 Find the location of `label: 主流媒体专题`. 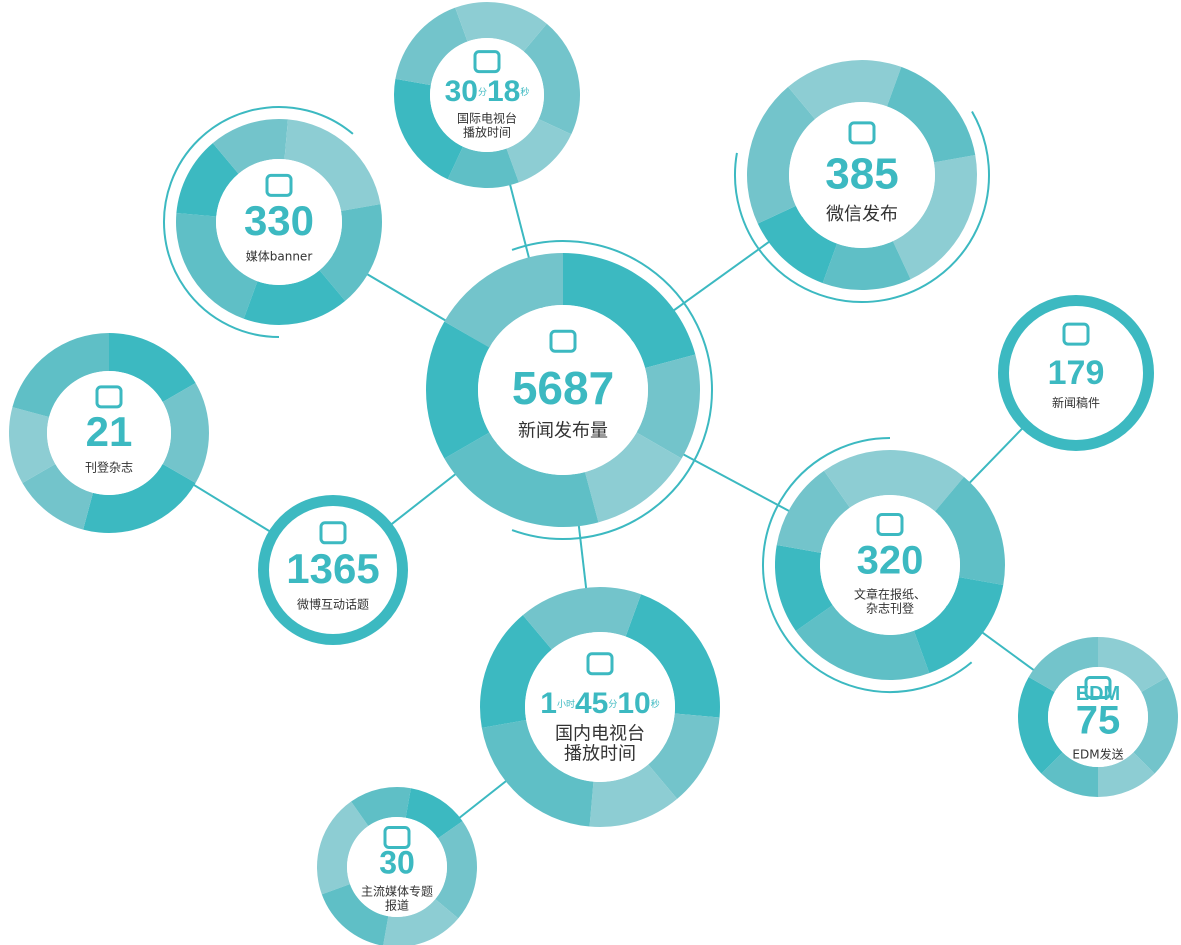

label: 主流媒体专题 is located at coordinates (397, 891).